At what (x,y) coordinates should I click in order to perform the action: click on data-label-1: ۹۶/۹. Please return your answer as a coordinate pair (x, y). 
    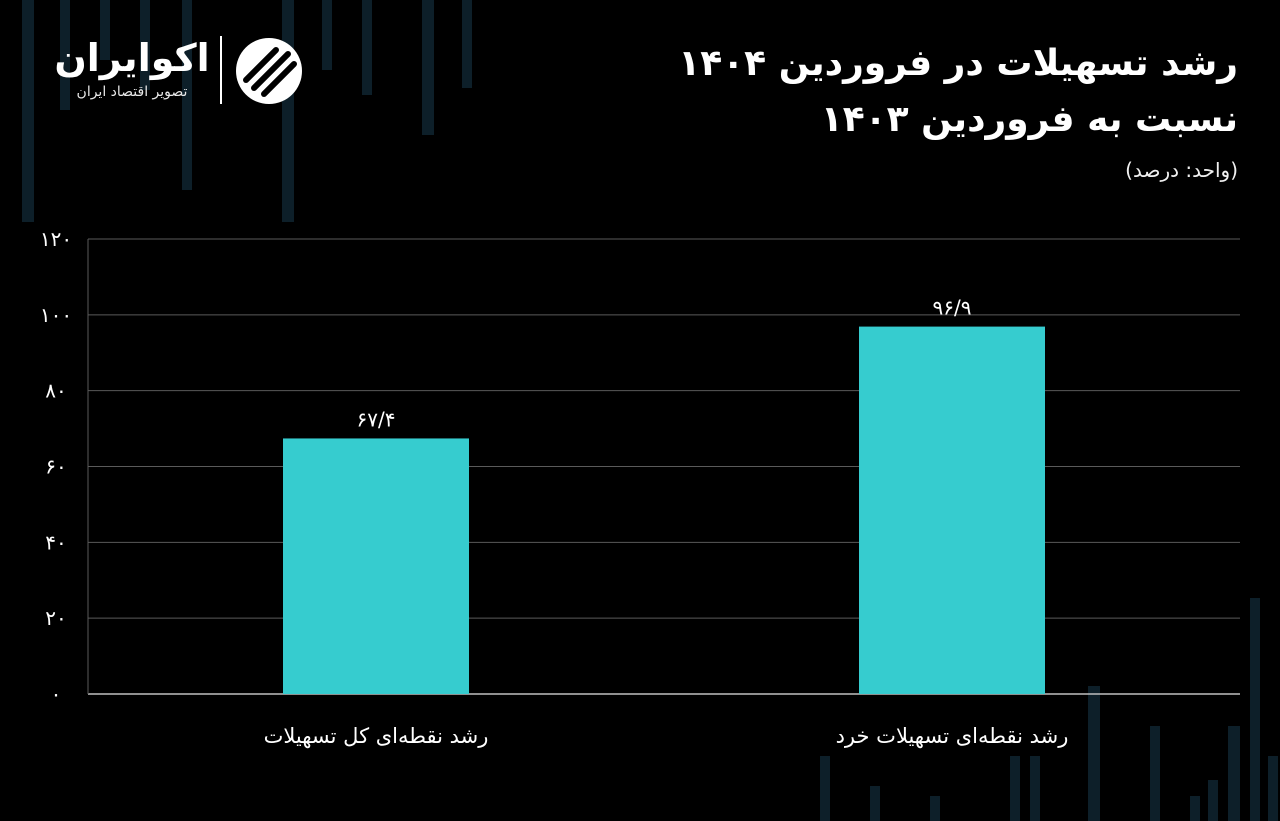
    Looking at the image, I should click on (952, 308).